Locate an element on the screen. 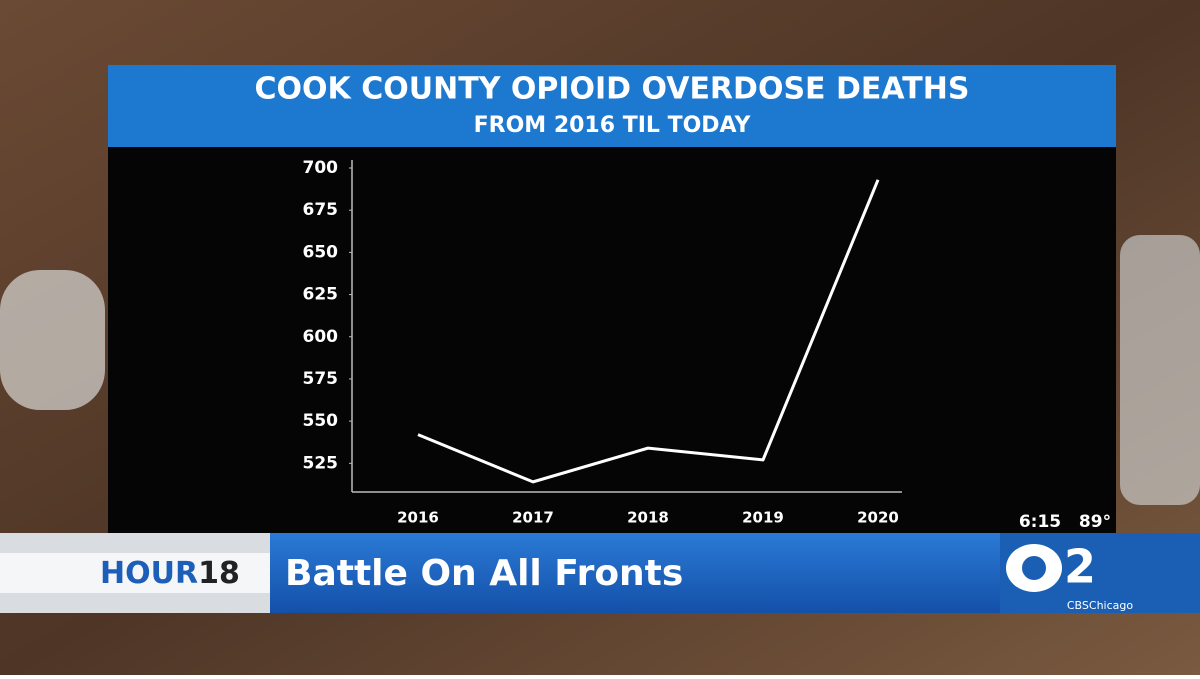 Image resolution: width=1200 pixels, height=679 pixels. headline: Battle On All Fronts is located at coordinates (484, 573).